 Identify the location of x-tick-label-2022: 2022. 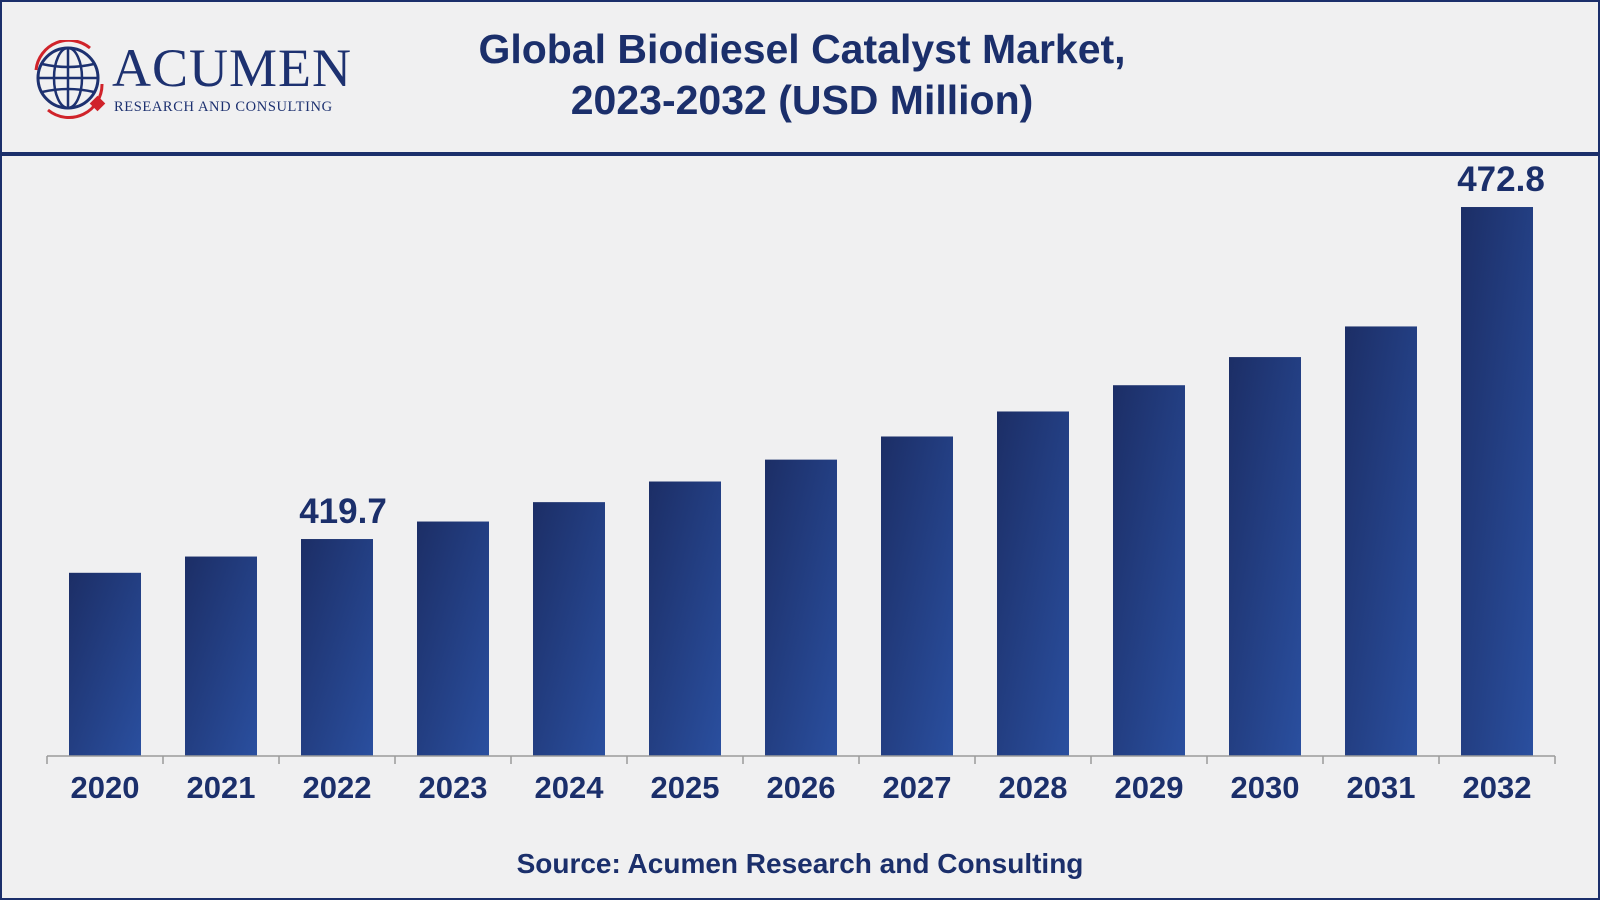
(337, 787).